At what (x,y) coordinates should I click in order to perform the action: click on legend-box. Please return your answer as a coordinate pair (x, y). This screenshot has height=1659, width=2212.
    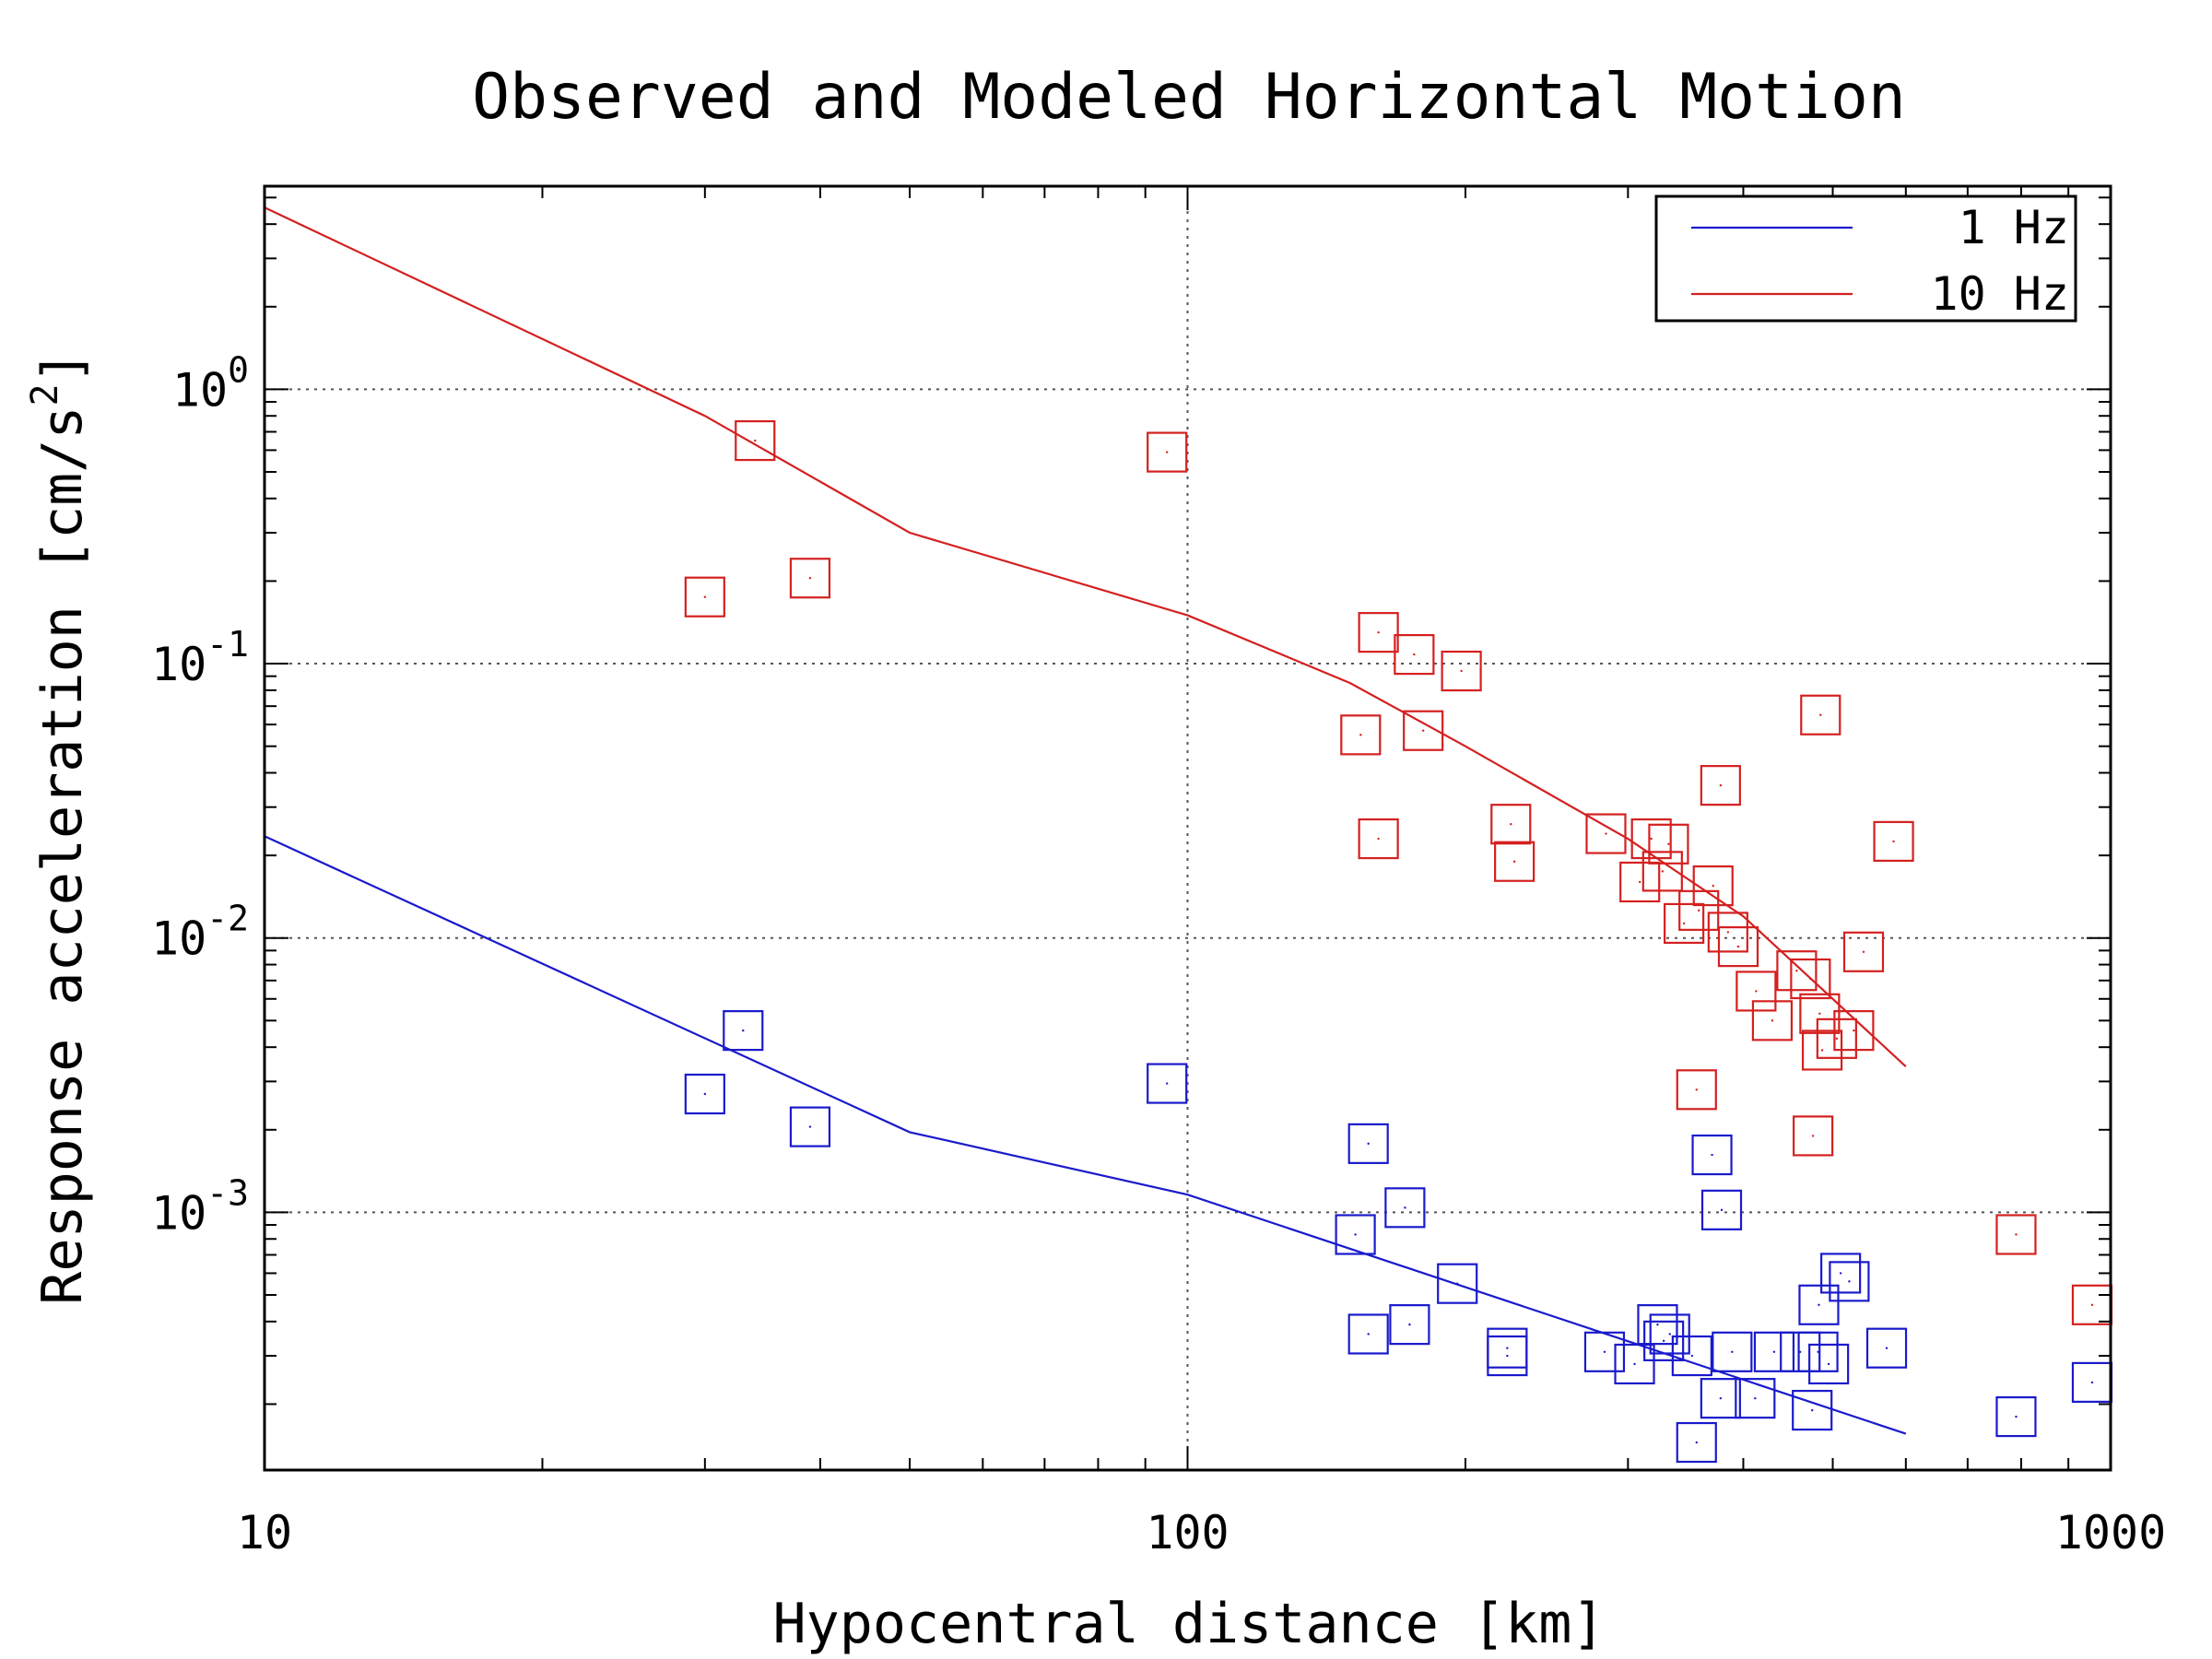
    Looking at the image, I should click on (1865, 258).